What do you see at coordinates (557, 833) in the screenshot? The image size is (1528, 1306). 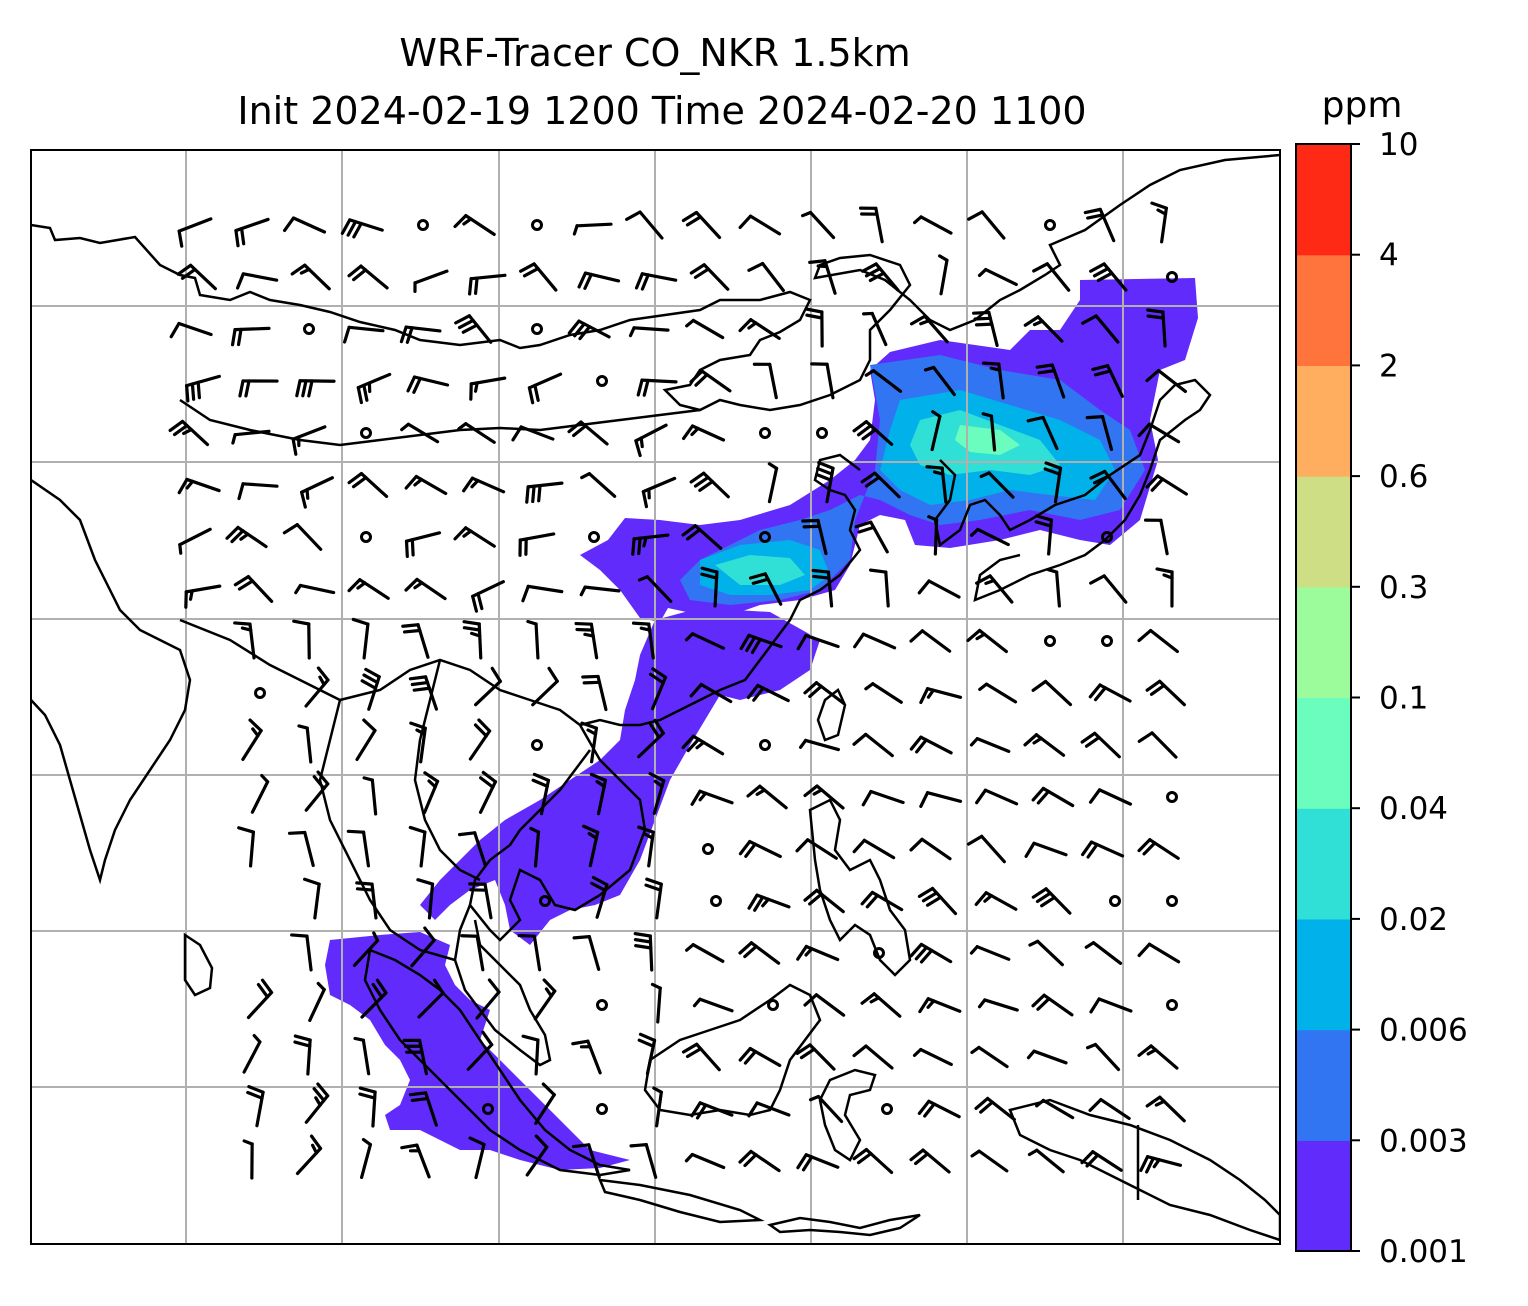 I see `coast-vietnam` at bounding box center [557, 833].